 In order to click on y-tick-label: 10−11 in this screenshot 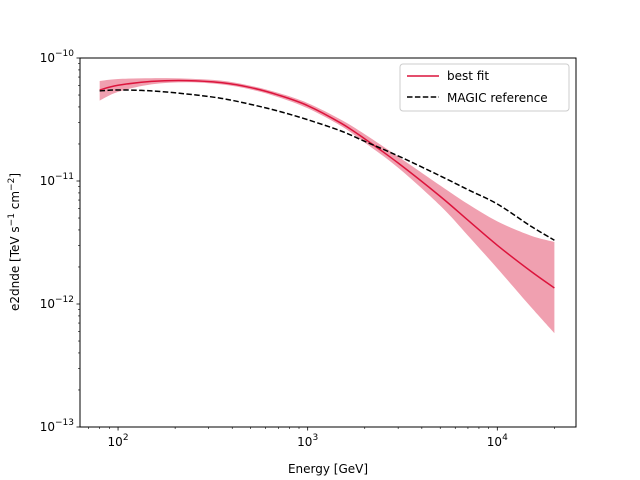, I will do `click(57, 180)`.